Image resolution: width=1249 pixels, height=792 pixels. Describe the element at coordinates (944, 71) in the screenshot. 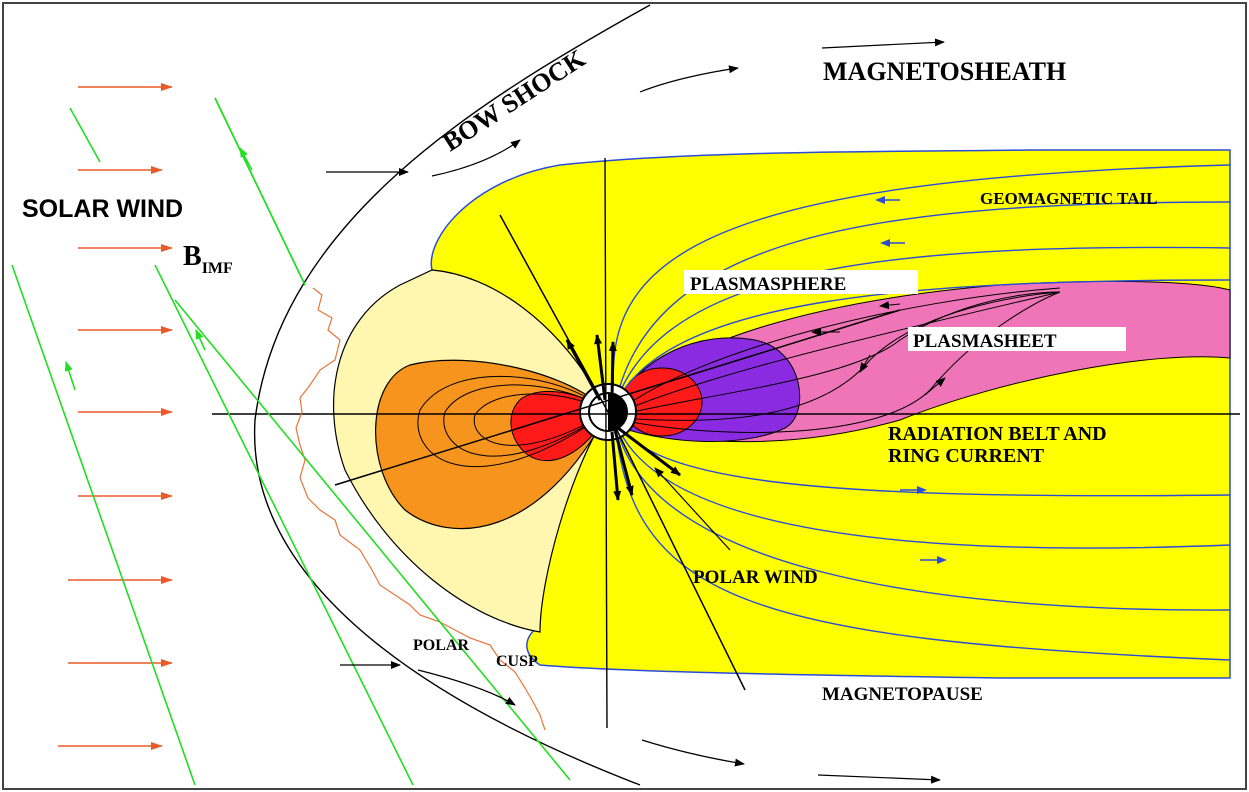

I see `magnetosheath-label: MAGNETOSHEATH` at that location.